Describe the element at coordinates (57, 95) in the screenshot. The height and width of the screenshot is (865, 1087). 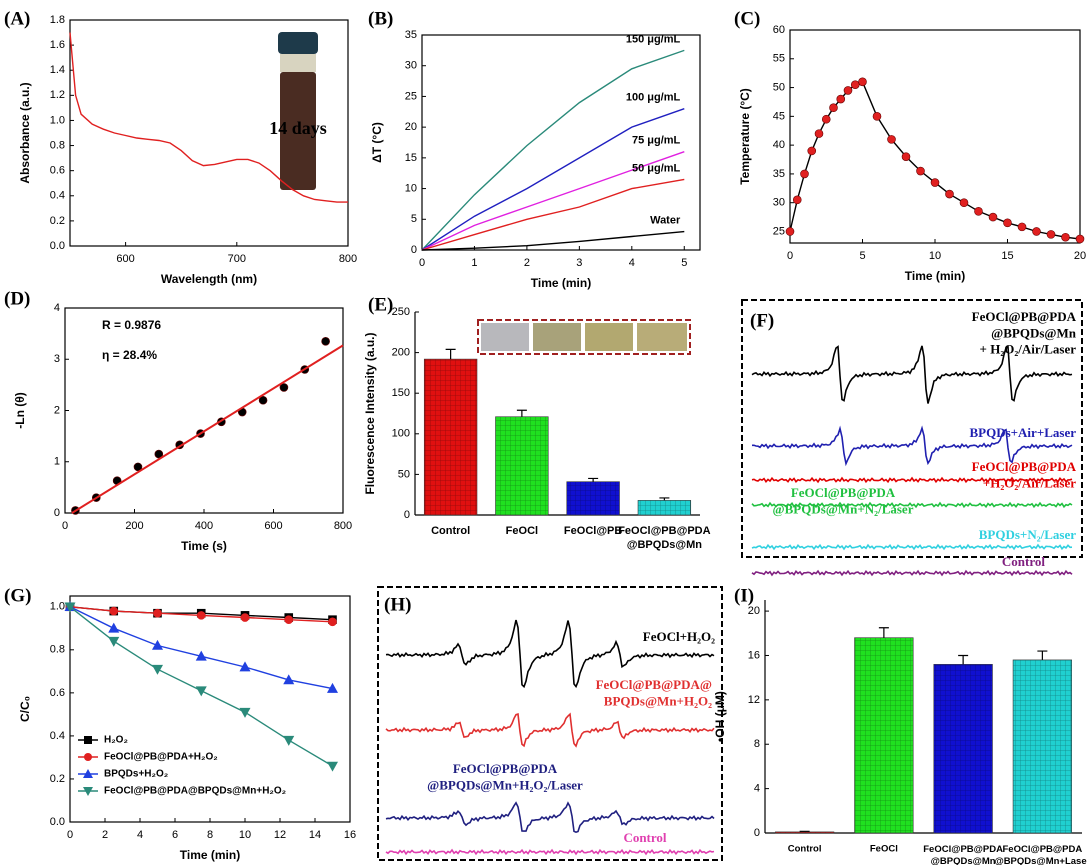
I see `y-tick-label: 1.2` at that location.